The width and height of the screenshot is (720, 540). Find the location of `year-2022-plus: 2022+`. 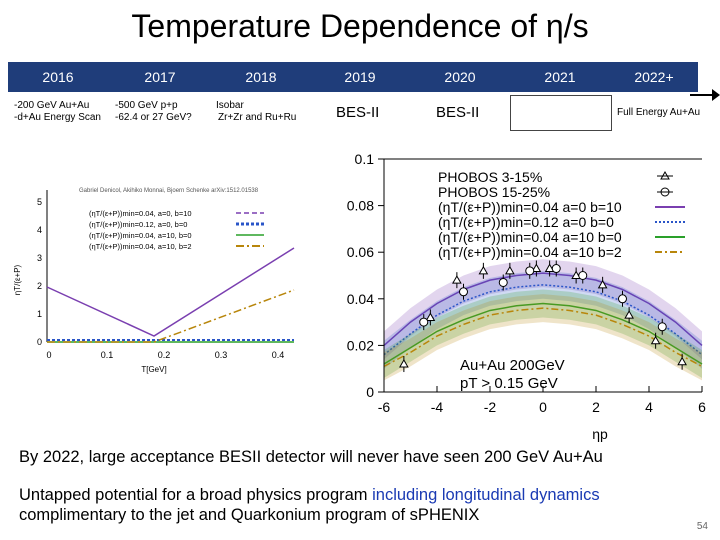

year-2022-plus: 2022+ is located at coordinates (654, 77).